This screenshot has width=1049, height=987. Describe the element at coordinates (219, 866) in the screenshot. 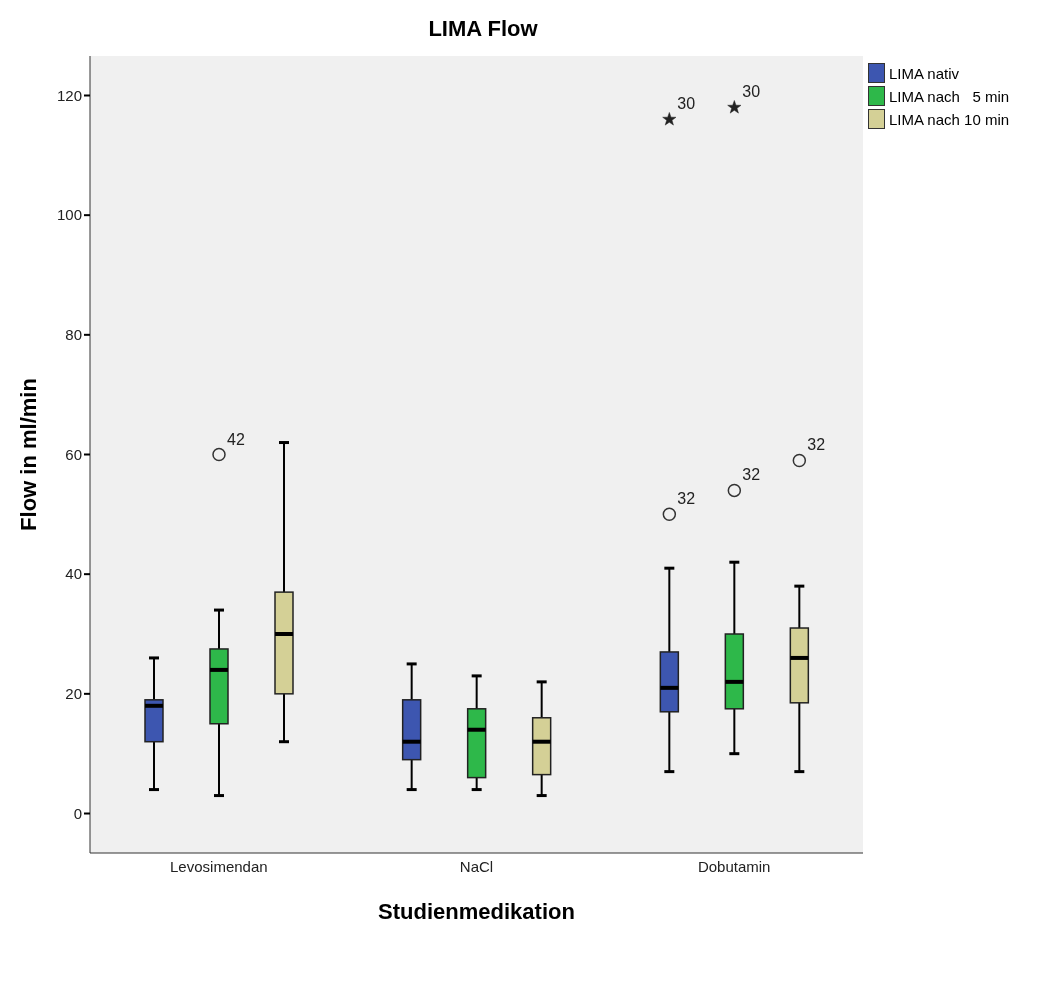

I see `x-tick-label: Levosimendan` at that location.